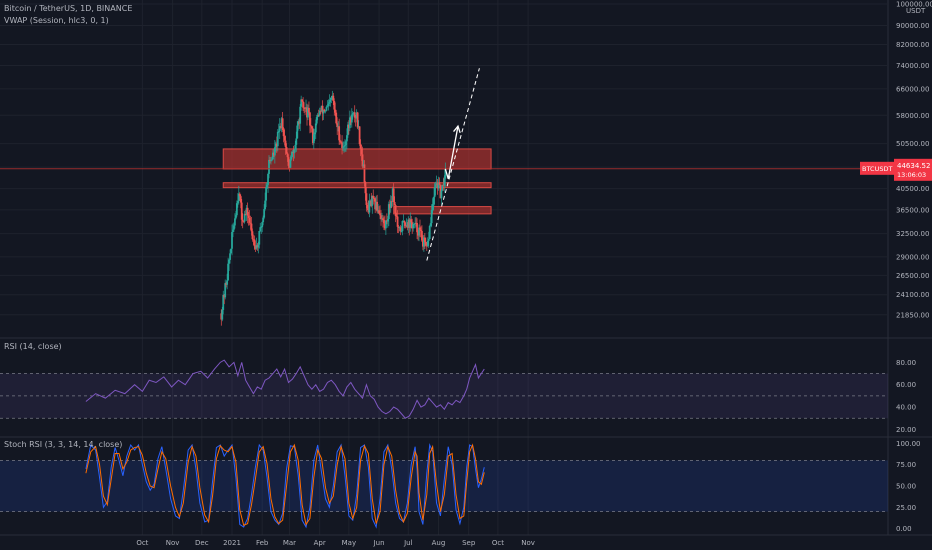 This screenshot has width=932, height=550. Describe the element at coordinates (33, 346) in the screenshot. I see `rsi-legend: RSI (14, close)` at that location.